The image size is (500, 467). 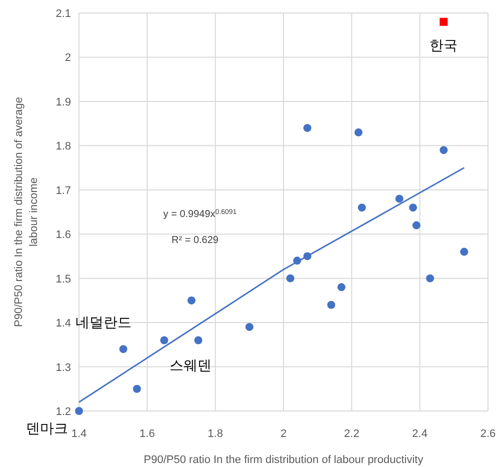 I want to click on x-tick-label: 1.6, so click(x=147, y=434).